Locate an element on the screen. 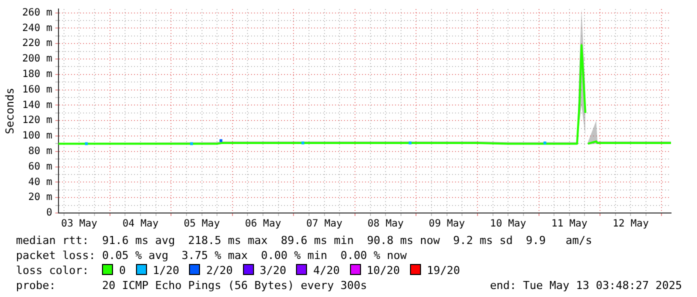  x-tick-label: 08 May is located at coordinates (386, 224).